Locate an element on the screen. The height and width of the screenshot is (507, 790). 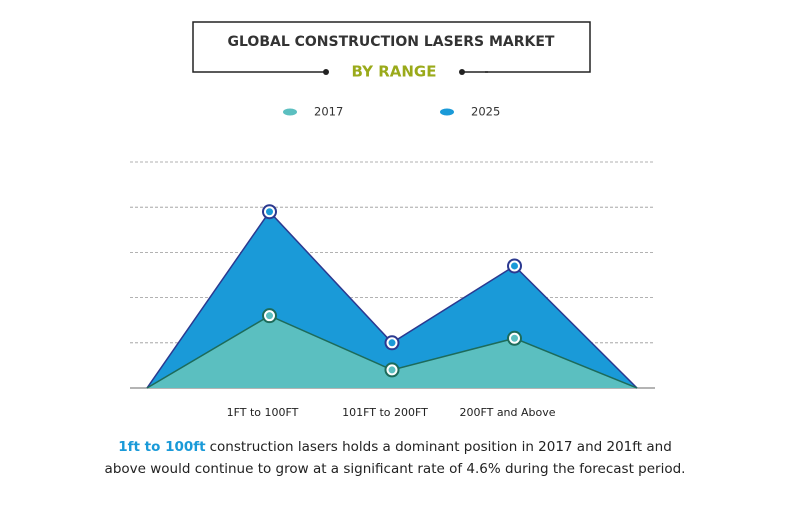
legend-label: 2025 is located at coordinates (485, 112).